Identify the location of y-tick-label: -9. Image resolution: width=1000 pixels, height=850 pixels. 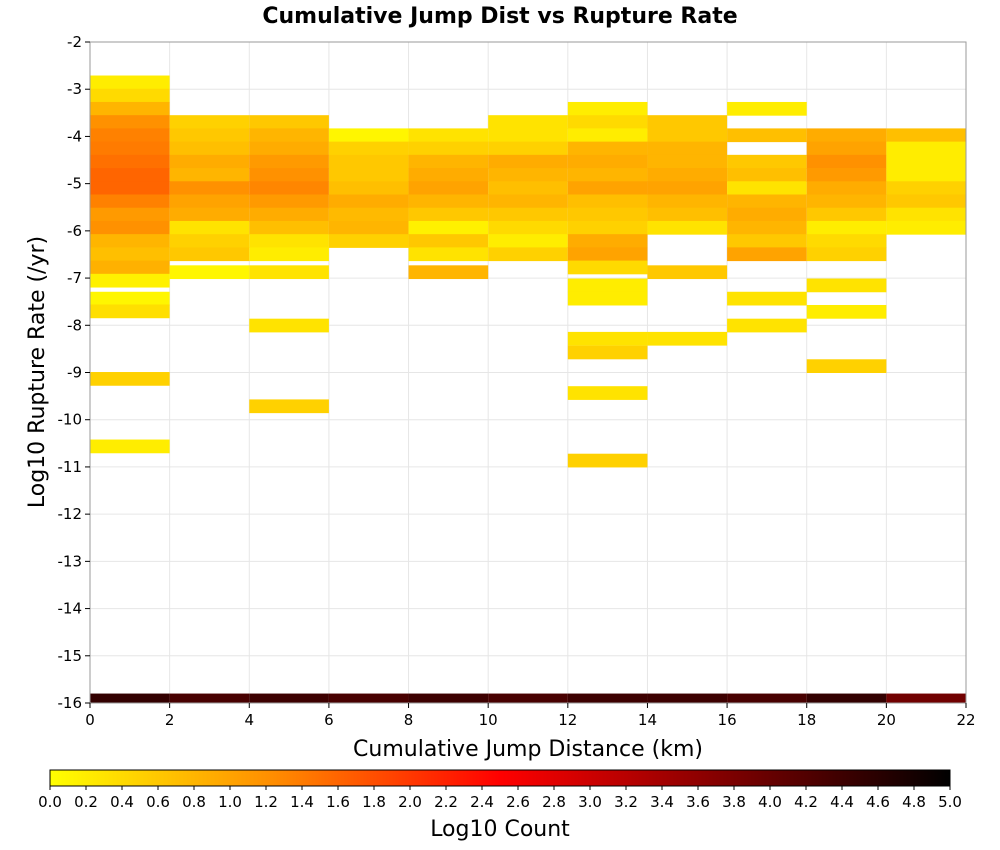
(74, 373).